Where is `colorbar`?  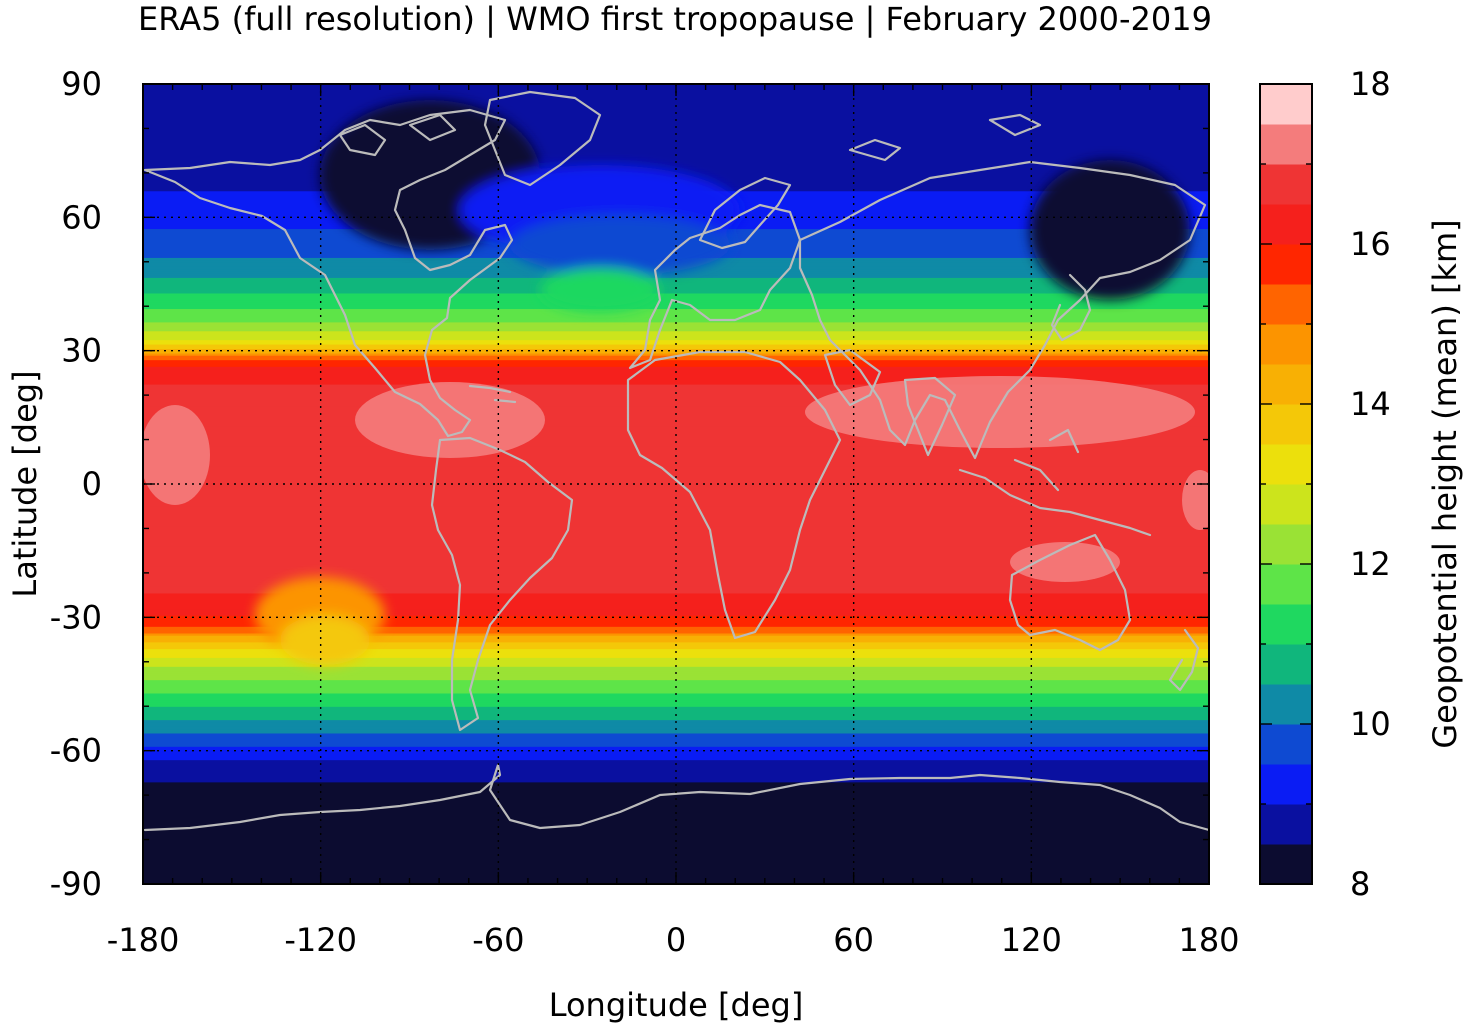 colorbar is located at coordinates (1286, 484).